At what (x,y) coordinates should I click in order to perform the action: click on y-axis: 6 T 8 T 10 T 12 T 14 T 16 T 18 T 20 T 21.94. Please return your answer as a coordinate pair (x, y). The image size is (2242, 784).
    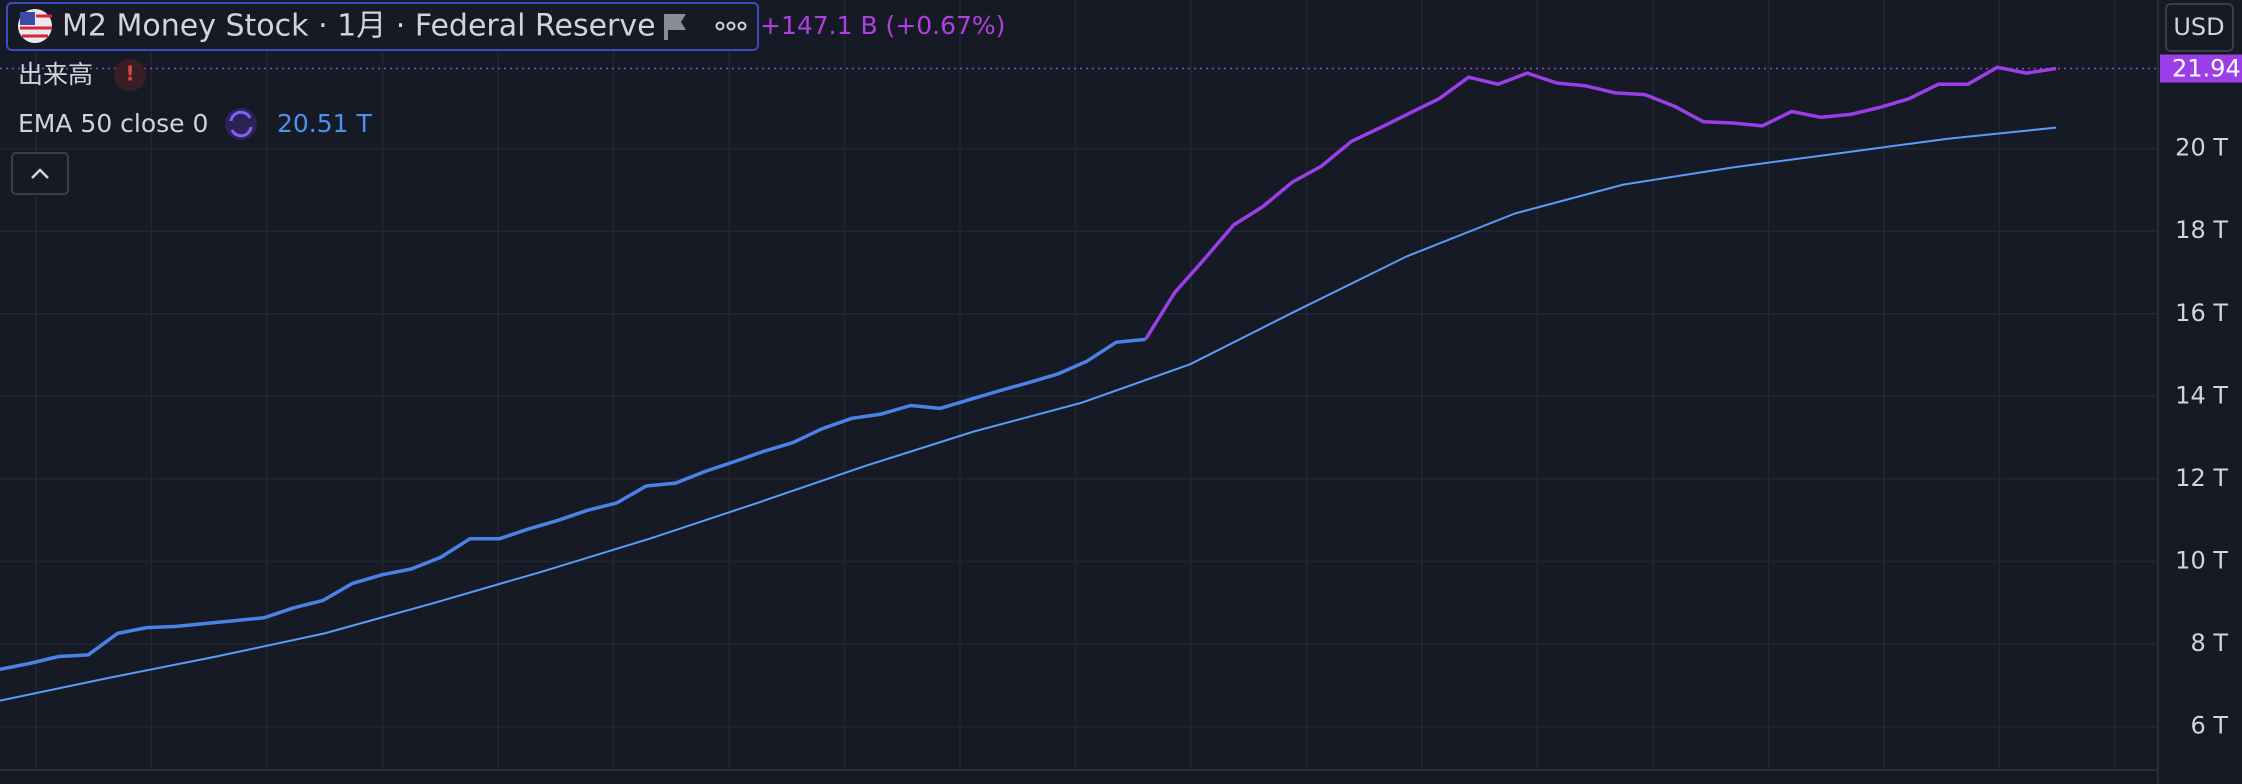
    Looking at the image, I should click on (2201, 397).